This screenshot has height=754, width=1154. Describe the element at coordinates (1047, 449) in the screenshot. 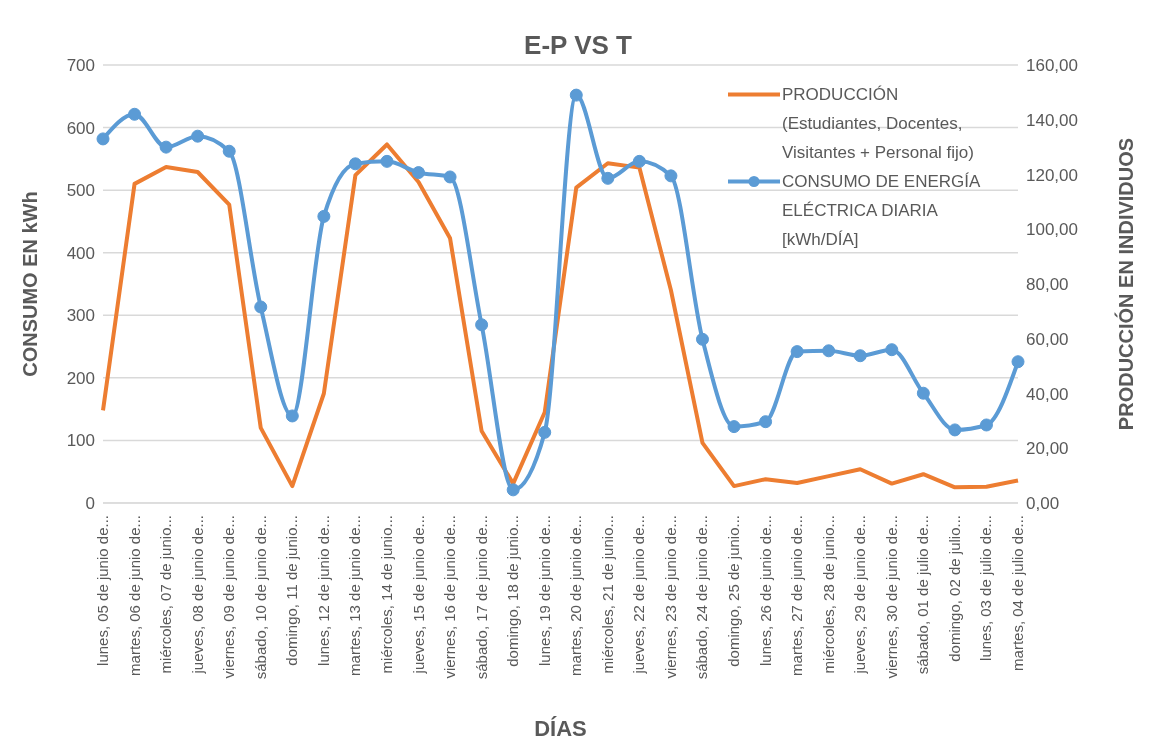

I see `y2-tick-label: 20,00` at that location.